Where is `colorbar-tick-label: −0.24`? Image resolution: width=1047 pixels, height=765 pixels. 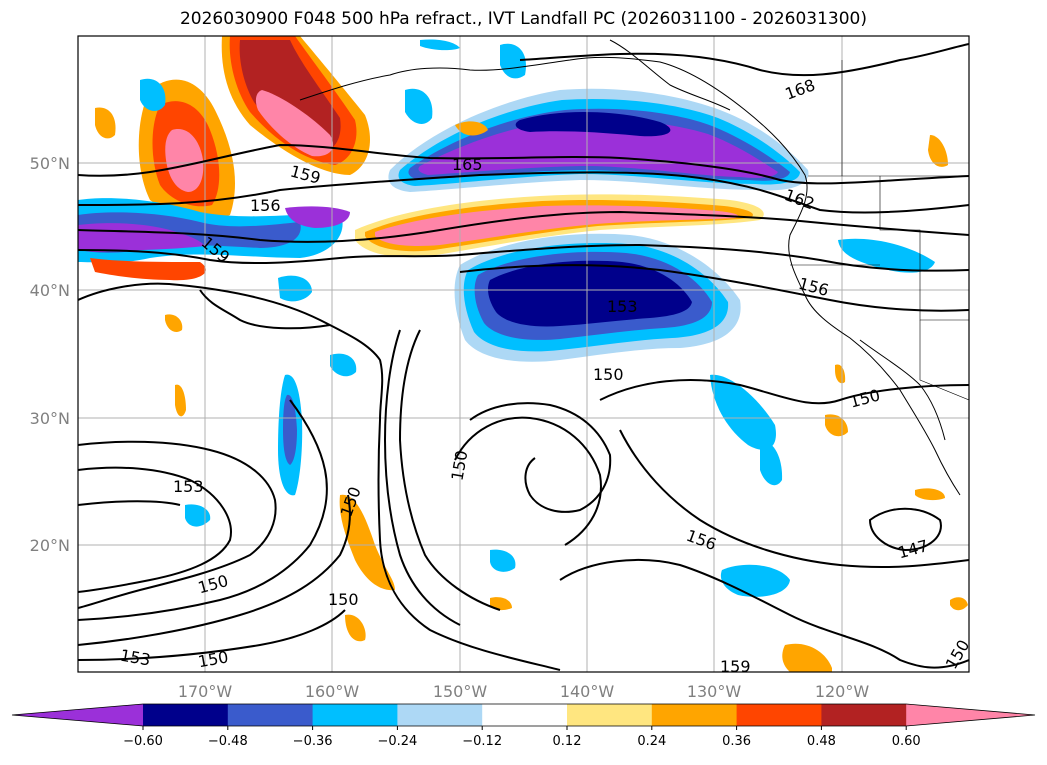 colorbar-tick-label: −0.24 is located at coordinates (397, 741).